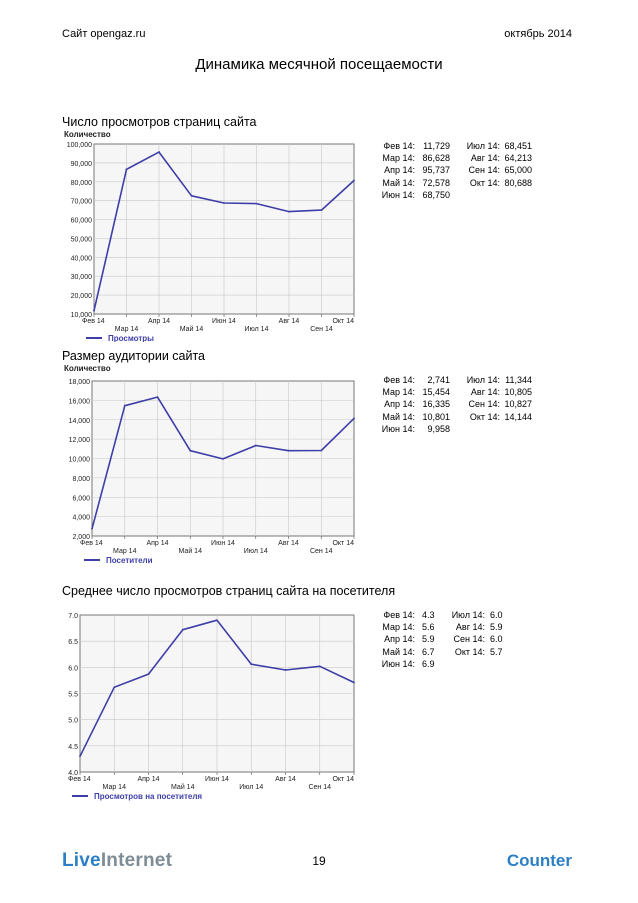 The height and width of the screenshot is (903, 638). What do you see at coordinates (496, 651) in the screenshot?
I see `table-value: 5.7` at bounding box center [496, 651].